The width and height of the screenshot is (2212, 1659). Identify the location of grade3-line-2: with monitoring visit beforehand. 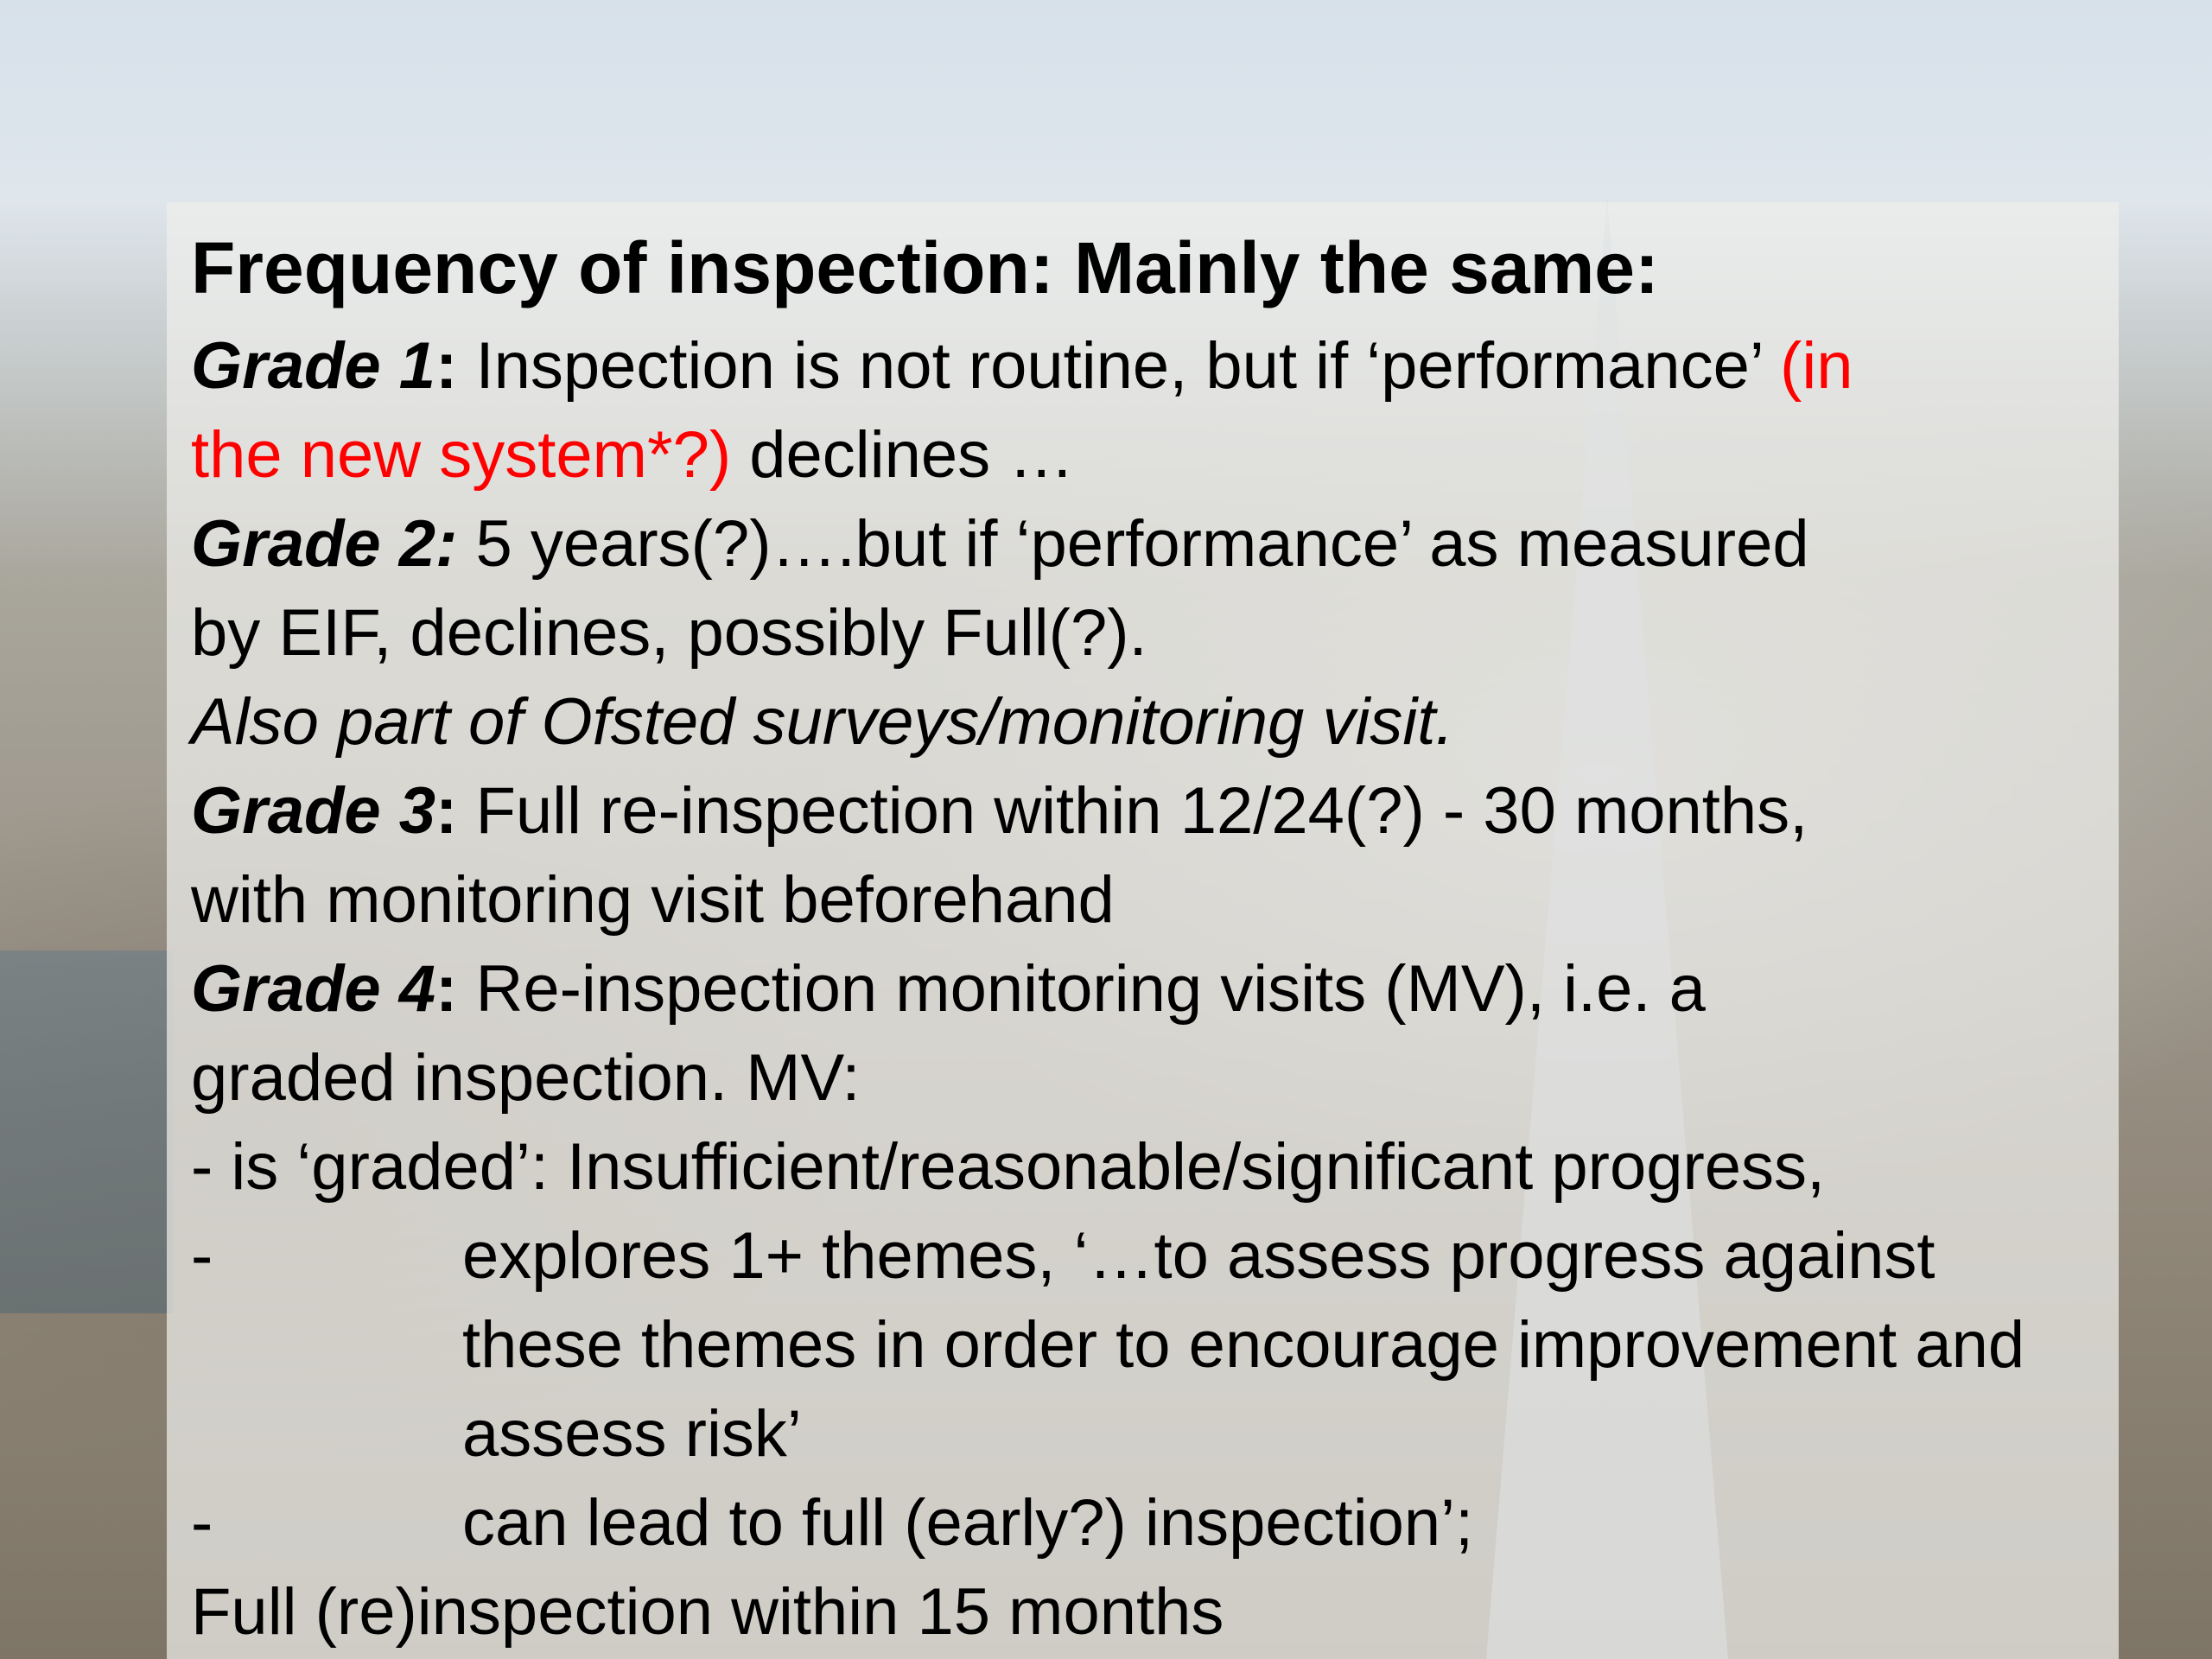
(653, 900).